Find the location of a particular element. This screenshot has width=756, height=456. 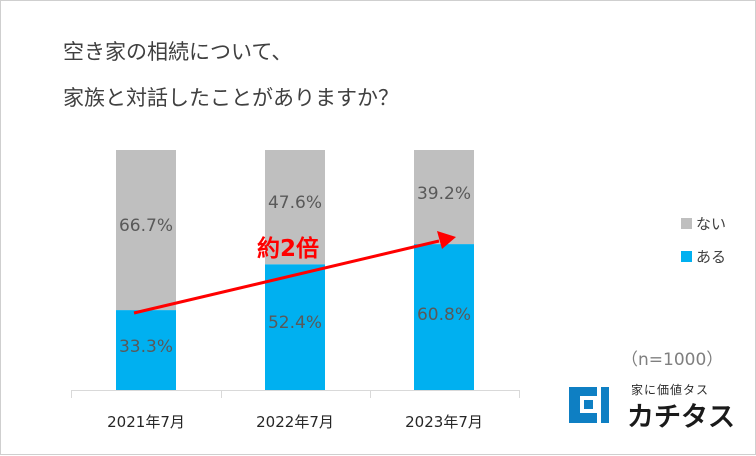

legend-swatch-aru is located at coordinates (686, 256).